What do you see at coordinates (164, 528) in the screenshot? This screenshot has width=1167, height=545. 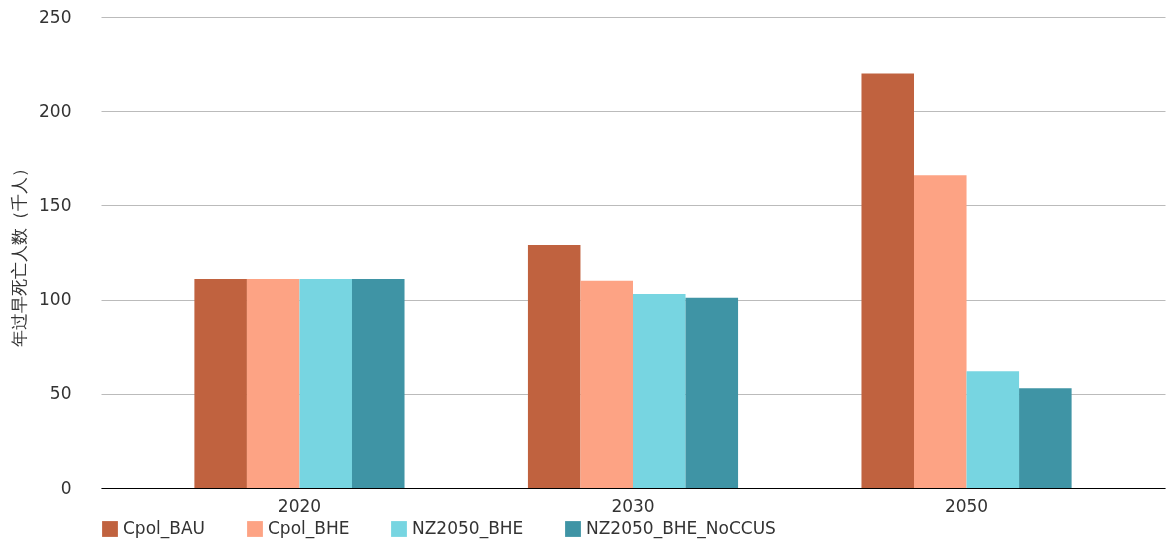 I see `legend-label: Cpol_BAU` at bounding box center [164, 528].